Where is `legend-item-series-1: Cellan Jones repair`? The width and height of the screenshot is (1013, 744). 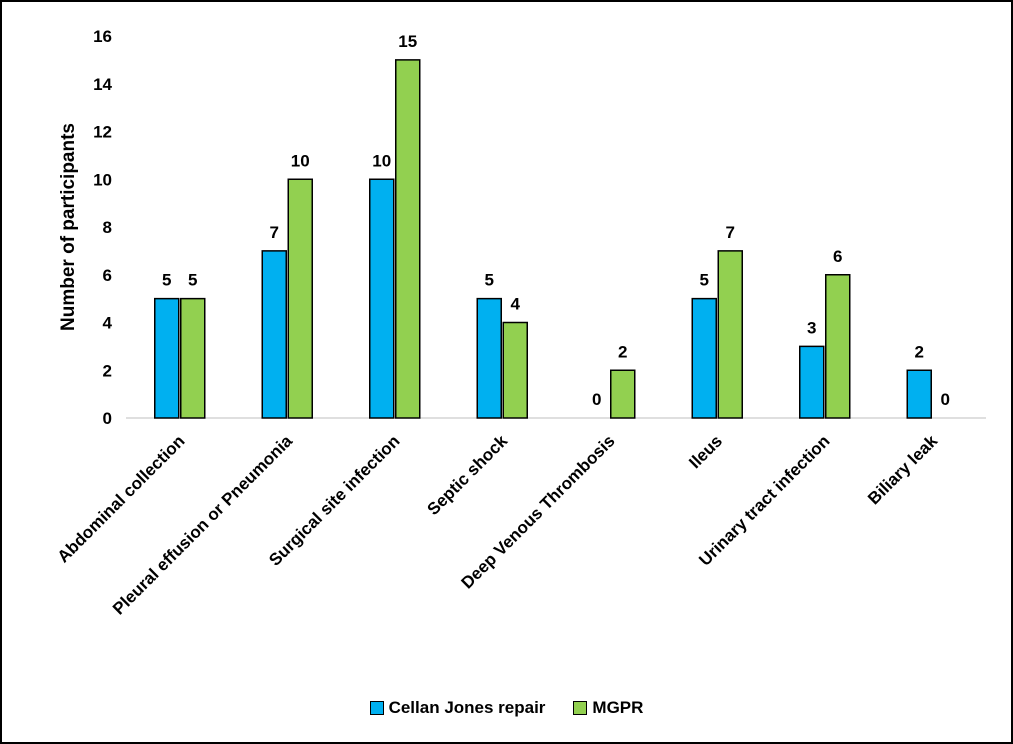 legend-item-series-1: Cellan Jones repair is located at coordinates (457, 708).